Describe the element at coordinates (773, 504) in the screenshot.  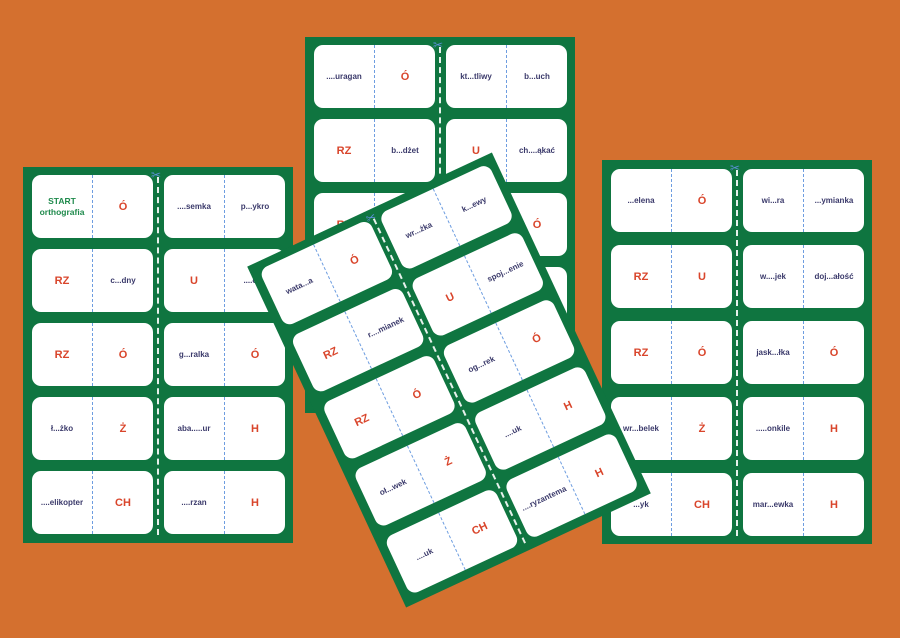
I see `card-left-word: mar...ewka` at that location.